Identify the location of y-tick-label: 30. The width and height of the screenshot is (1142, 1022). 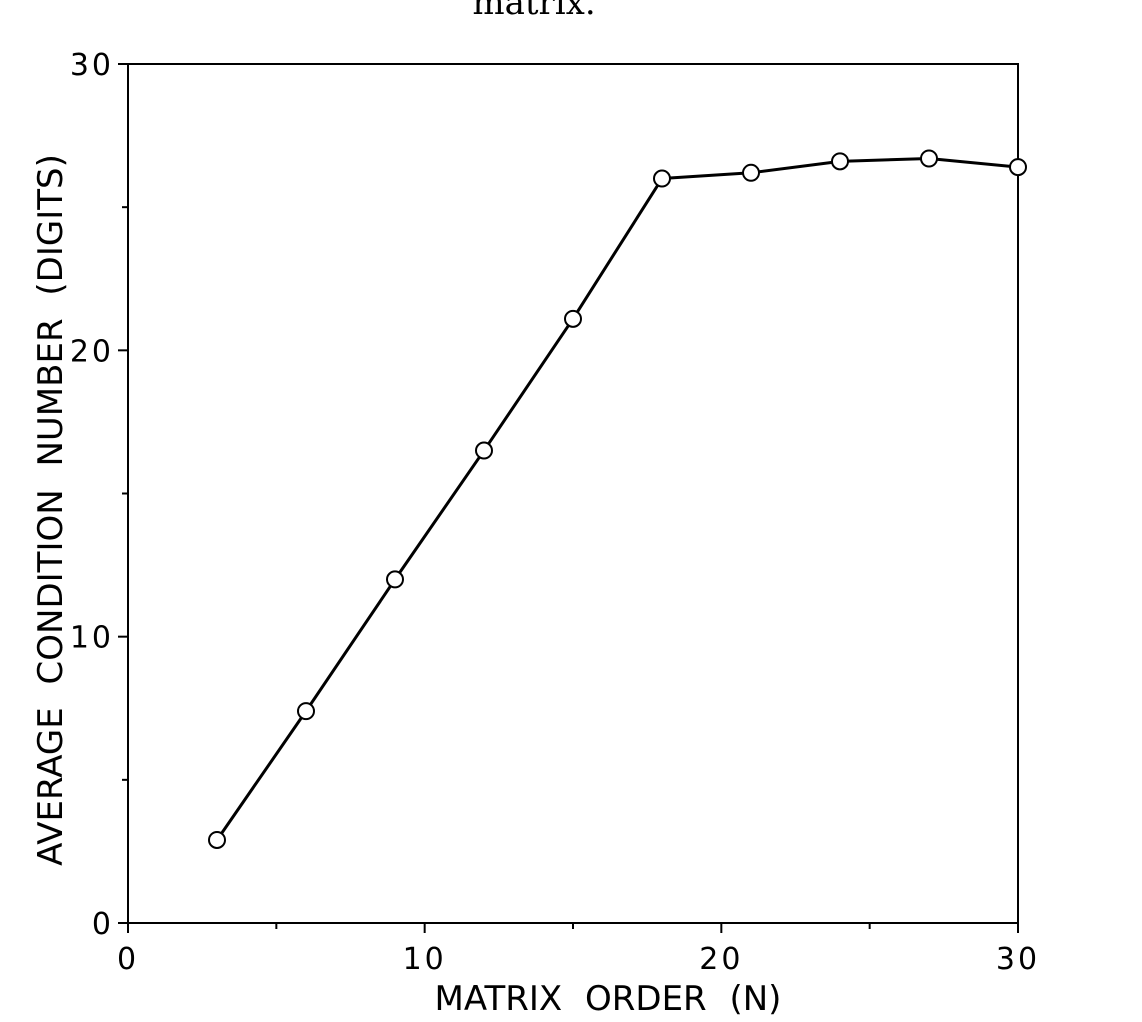
(92, 65).